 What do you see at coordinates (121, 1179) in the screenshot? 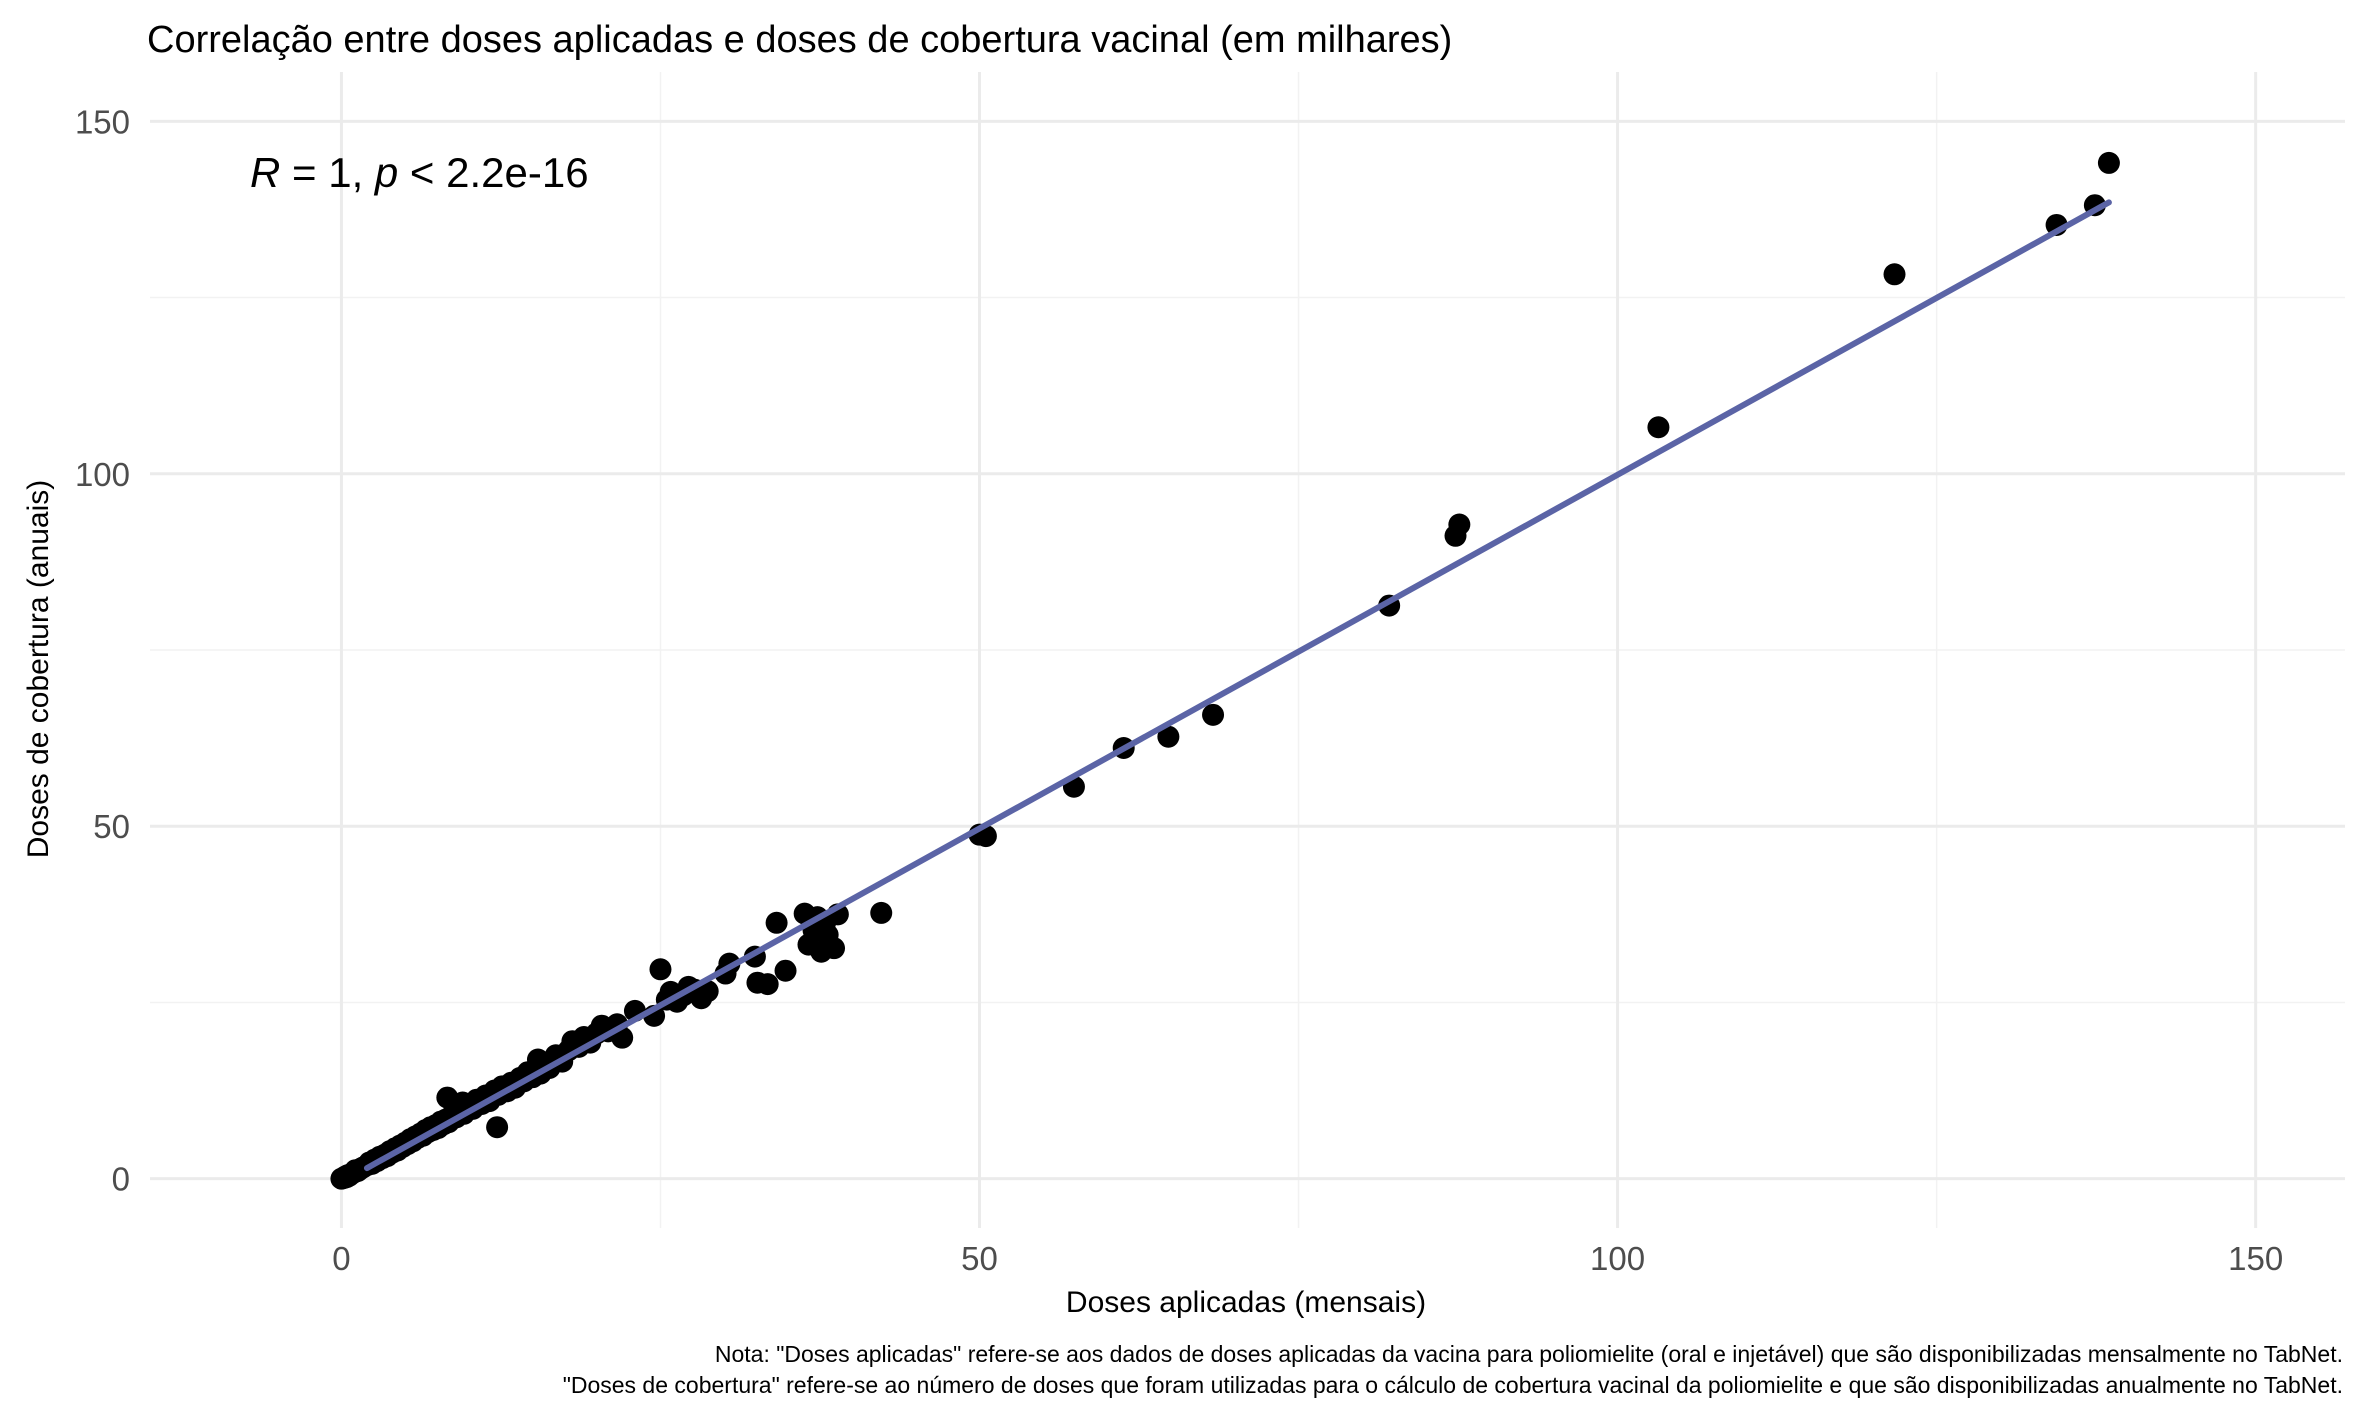
I see `y-tick-label: 0` at bounding box center [121, 1179].